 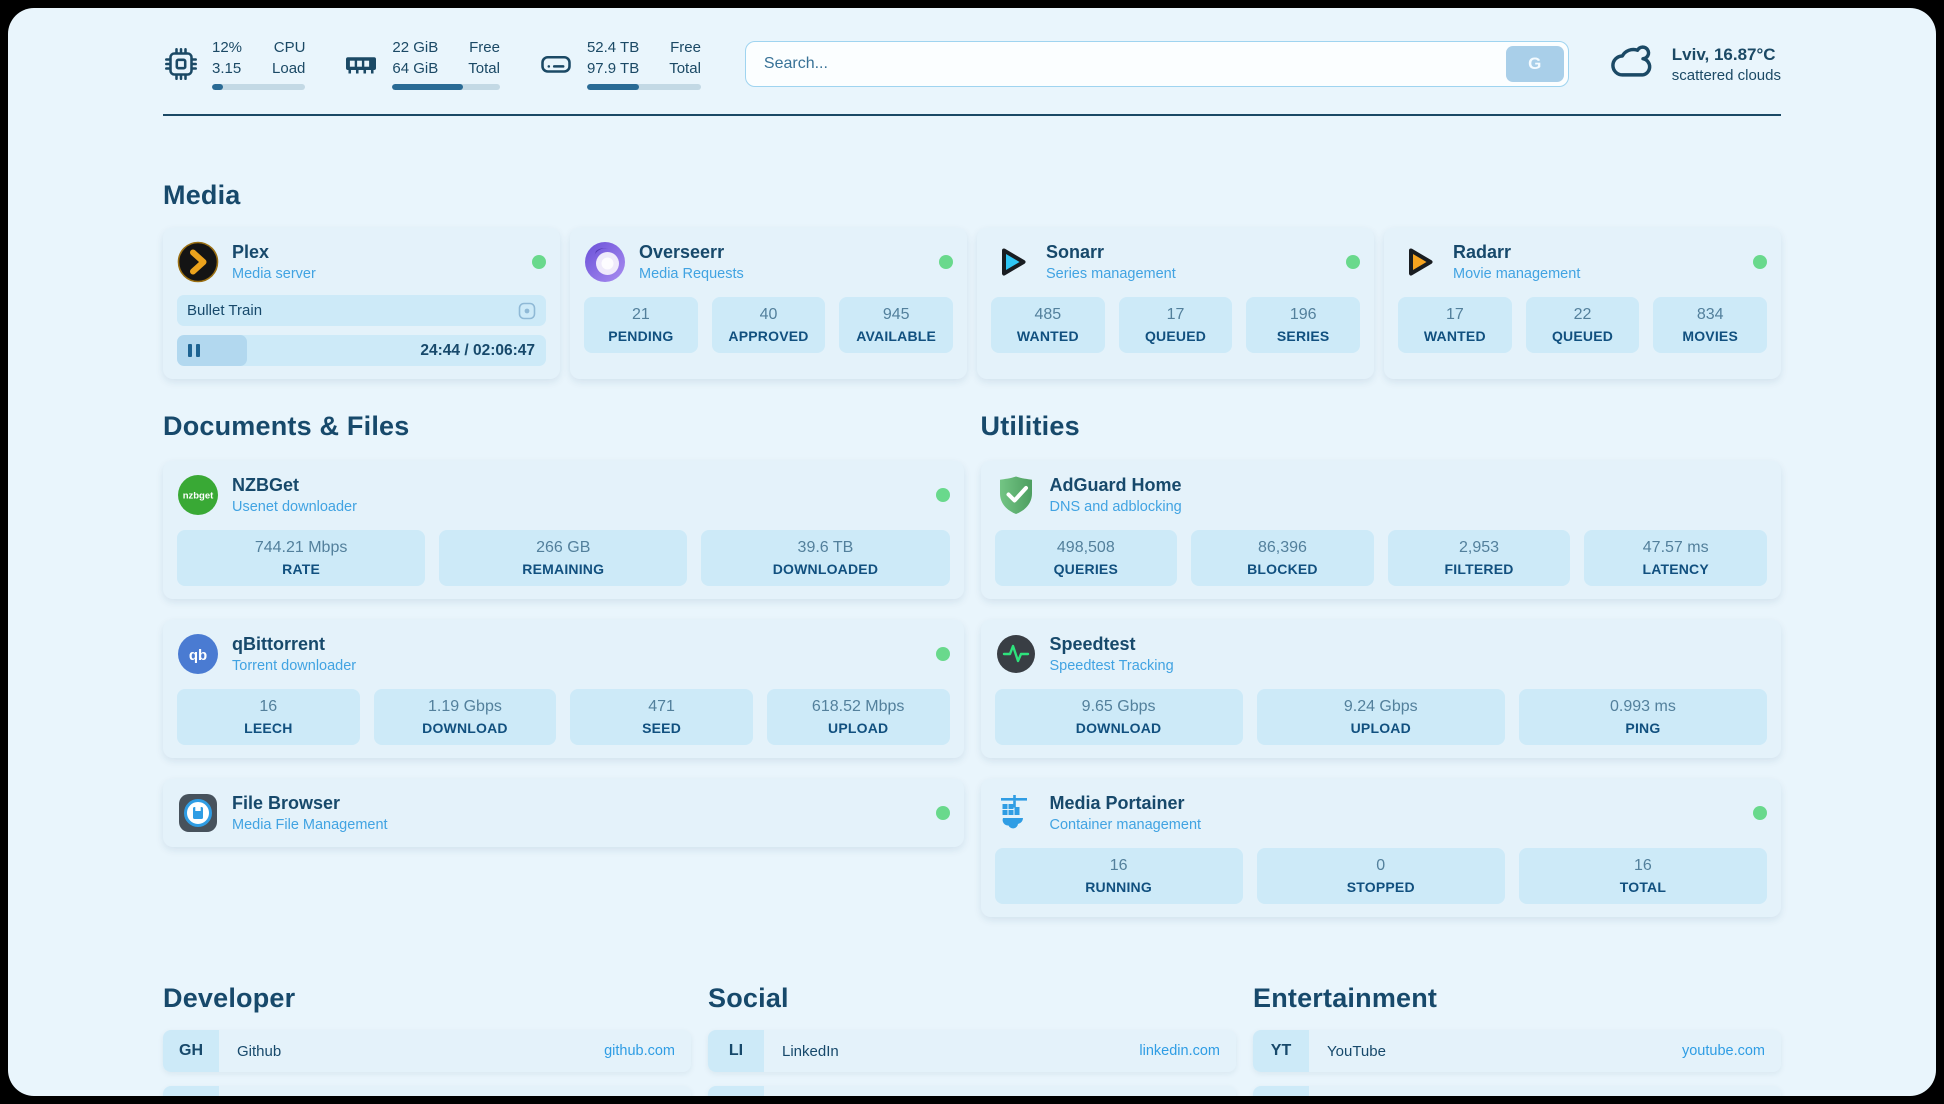 I want to click on playback-progress-bar: 24:44 / 02:06:47, so click(x=361, y=351).